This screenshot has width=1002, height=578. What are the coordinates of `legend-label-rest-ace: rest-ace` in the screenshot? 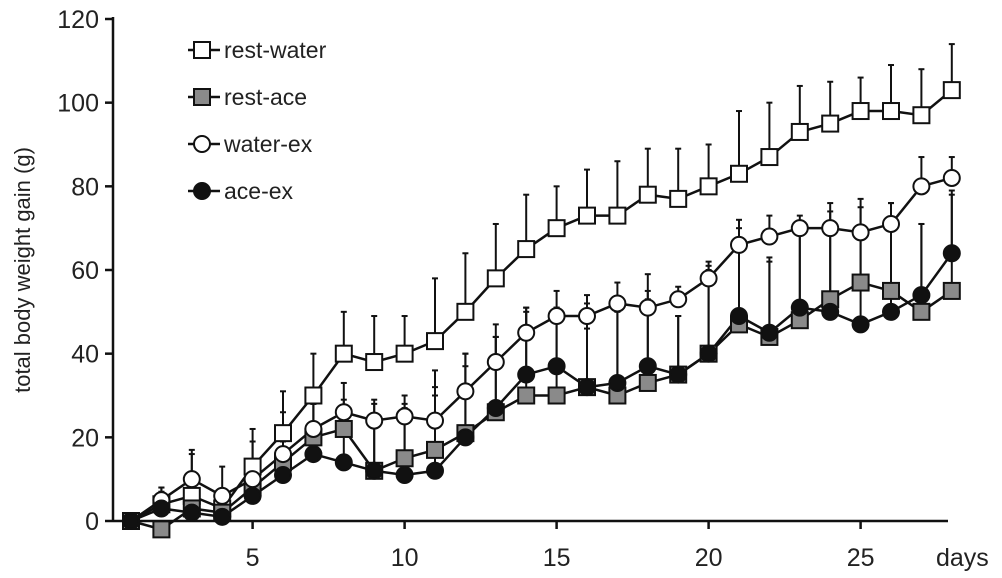 It's located at (265, 97).